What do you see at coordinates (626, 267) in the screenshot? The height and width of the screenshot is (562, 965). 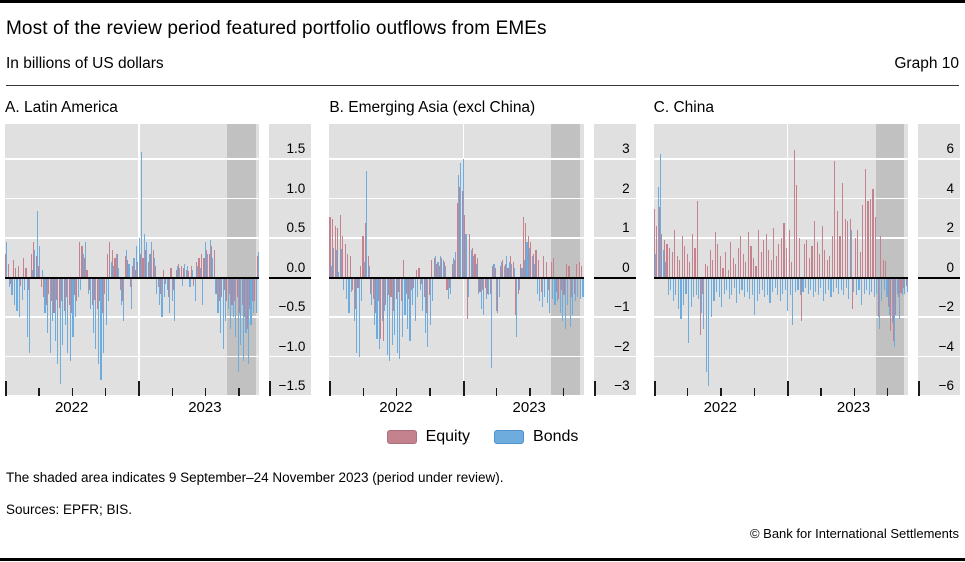 I see `y-tick-label: 0` at bounding box center [626, 267].